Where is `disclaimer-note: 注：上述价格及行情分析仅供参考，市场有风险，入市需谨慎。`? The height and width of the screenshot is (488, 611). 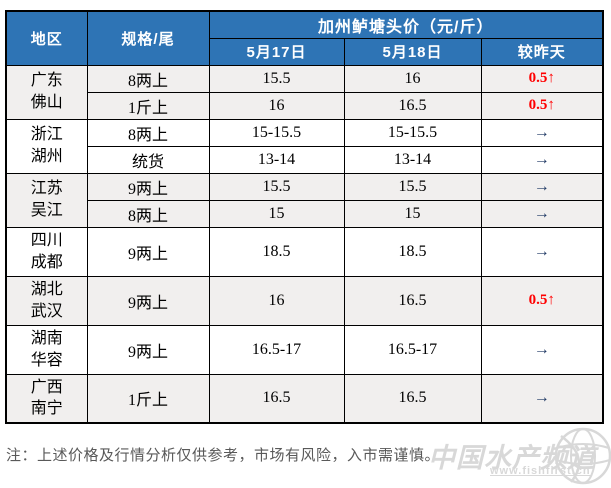
disclaimer-note: 注：上述价格及行情分析仅供参考，市场有风险，入市需谨慎。 is located at coordinates (223, 455).